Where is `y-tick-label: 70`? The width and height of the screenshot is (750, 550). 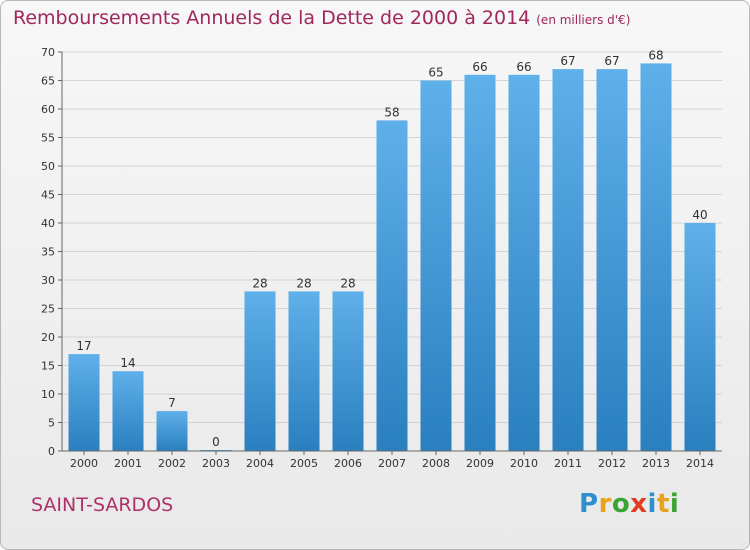 y-tick-label: 70 is located at coordinates (48, 52).